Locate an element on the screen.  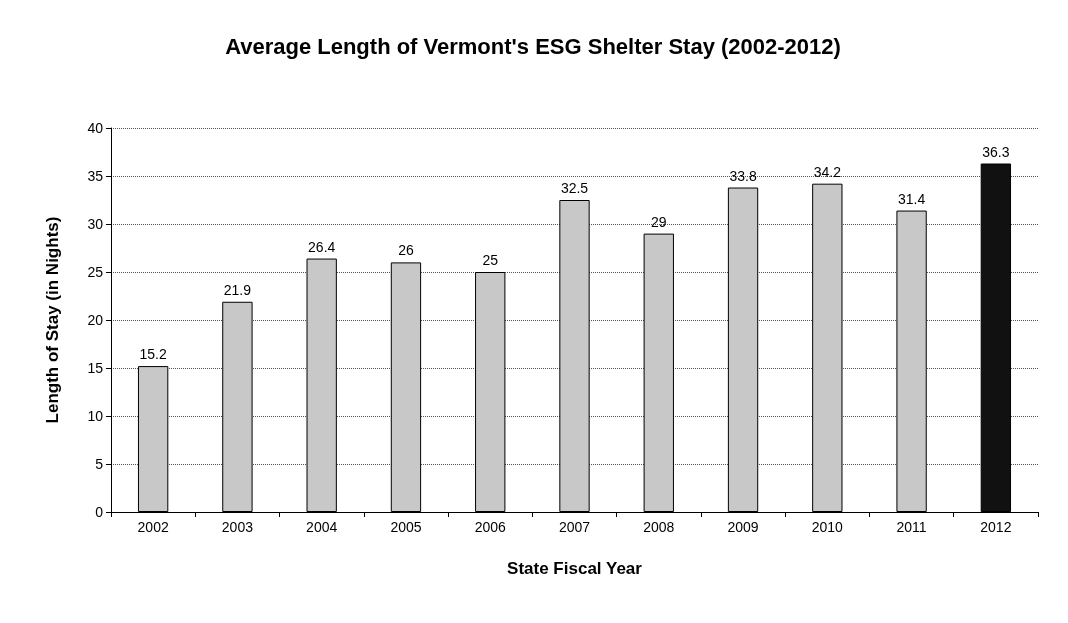
y-tick-label: 25 is located at coordinates (95, 272).